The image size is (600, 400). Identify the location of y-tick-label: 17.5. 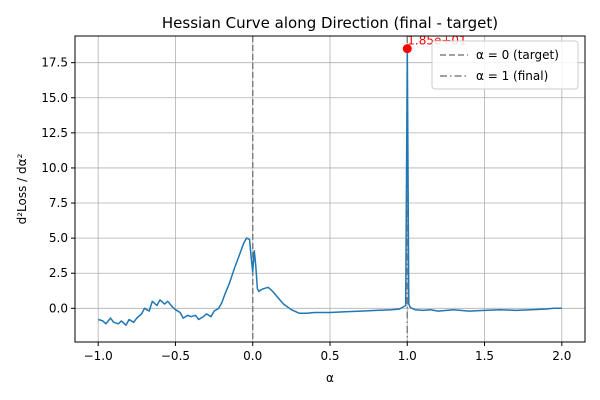
(54, 63).